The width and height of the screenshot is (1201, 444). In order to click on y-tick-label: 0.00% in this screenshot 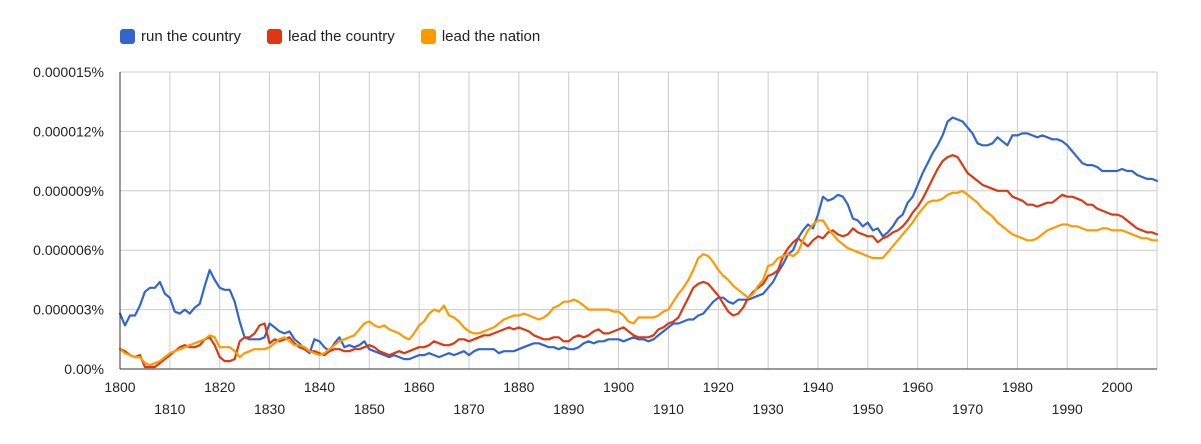, I will do `click(84, 369)`.